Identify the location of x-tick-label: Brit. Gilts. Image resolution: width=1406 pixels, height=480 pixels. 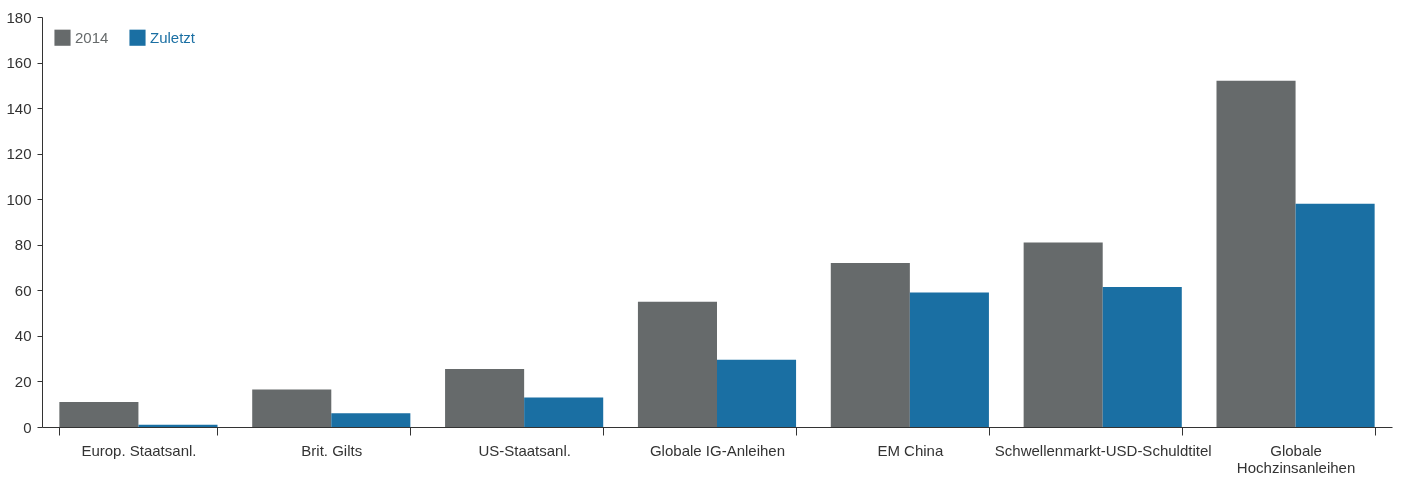
(332, 450).